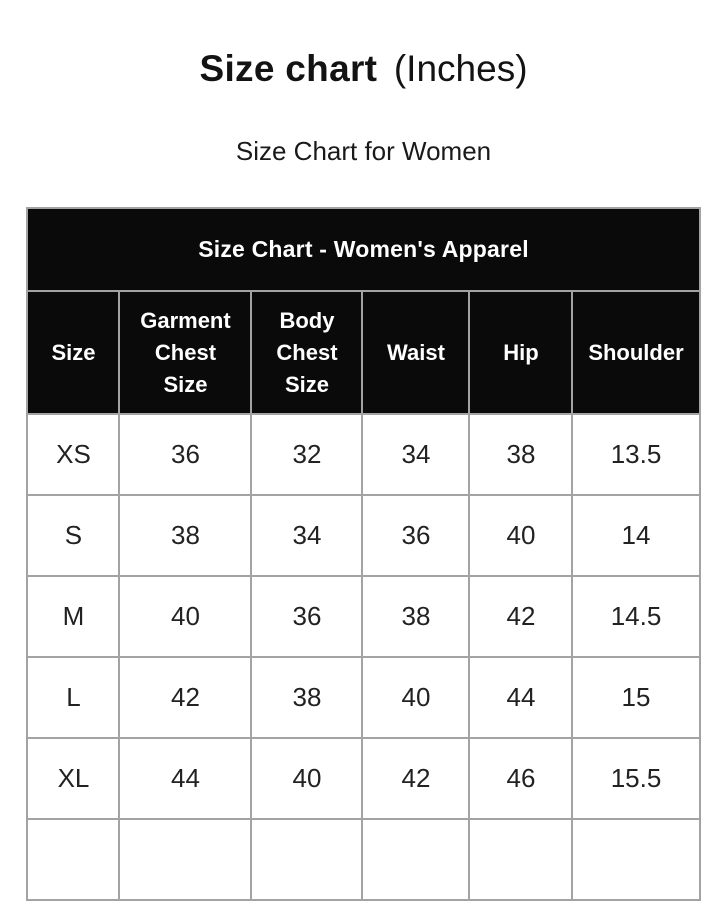  I want to click on cell-size: XL, so click(73, 779).